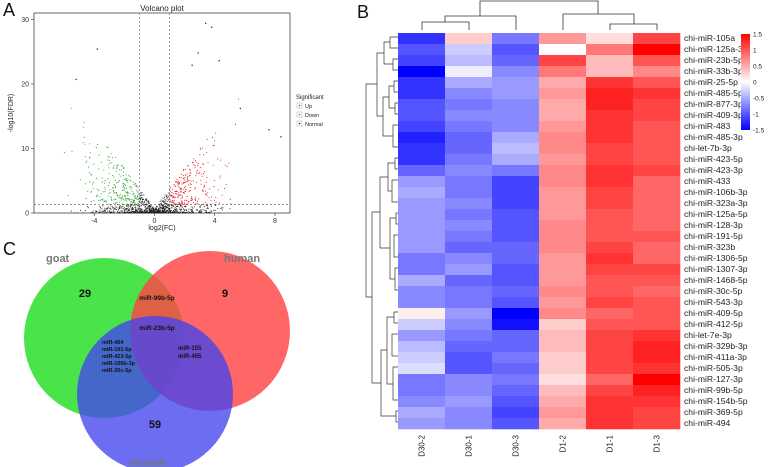 This screenshot has width=777, height=467. I want to click on x-tick-label: 8, so click(275, 221).